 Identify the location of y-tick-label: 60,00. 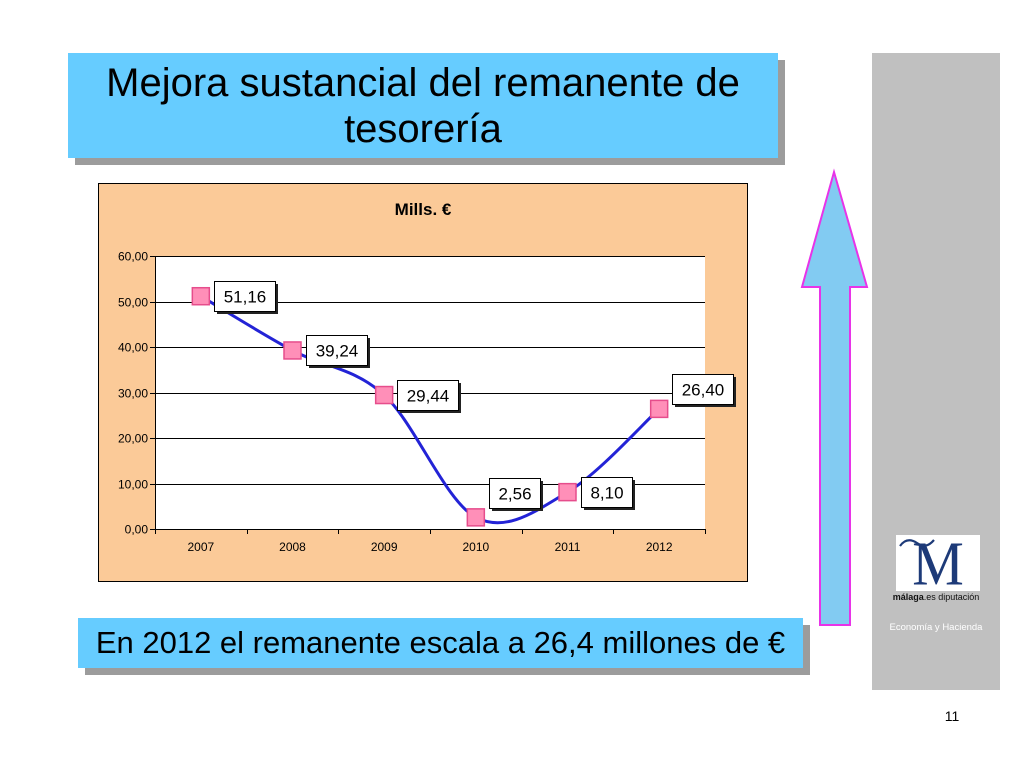
(133, 257).